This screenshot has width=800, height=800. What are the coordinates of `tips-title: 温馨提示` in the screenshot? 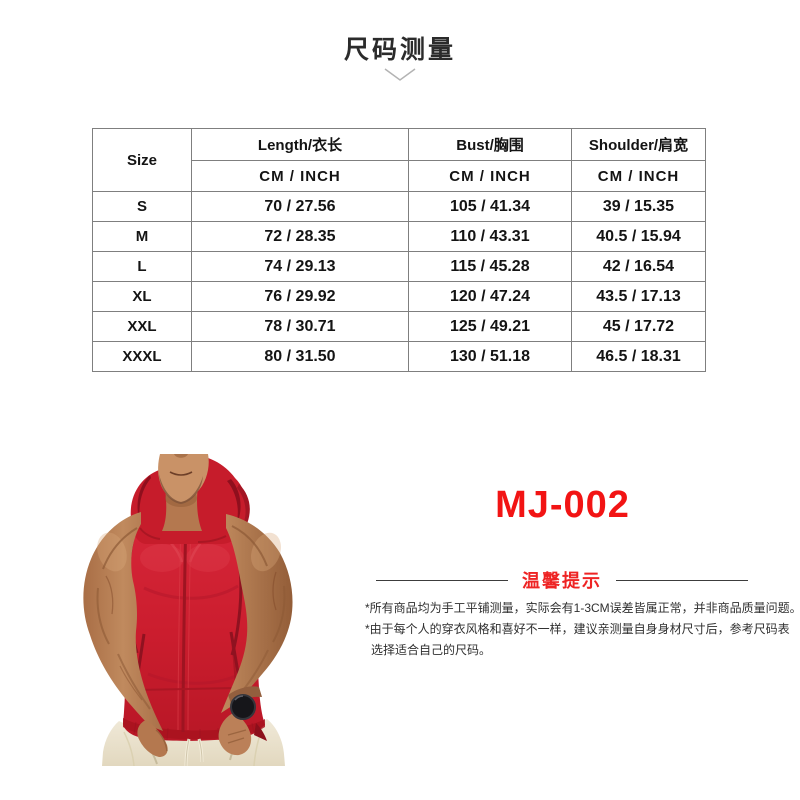 It's located at (562, 581).